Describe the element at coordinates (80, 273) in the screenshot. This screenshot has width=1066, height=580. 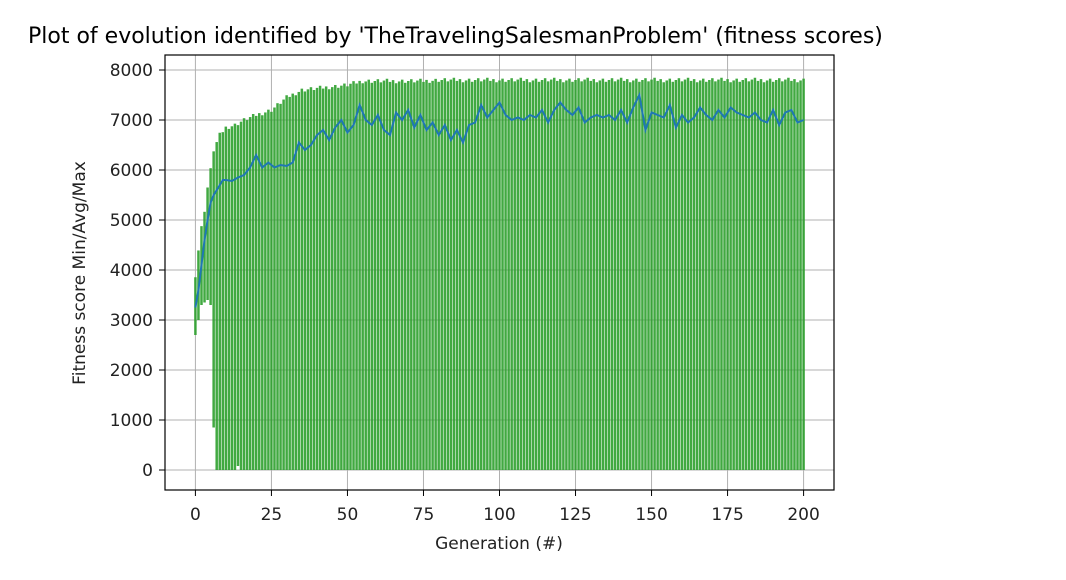
I see `y-axis-label: Fitness score Min/Avg/Max` at that location.